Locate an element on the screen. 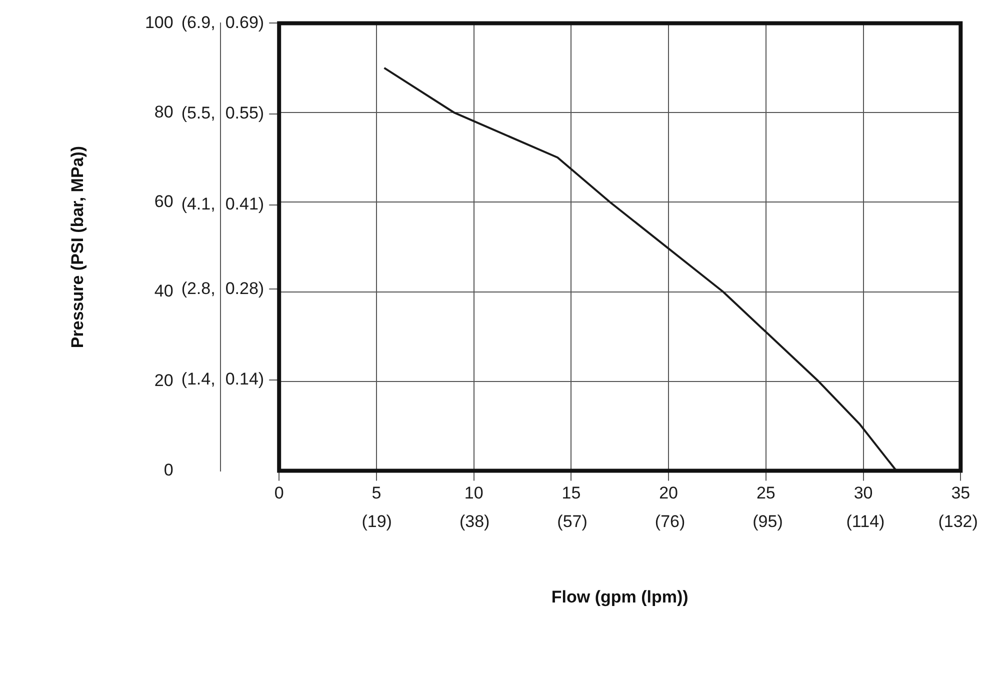  x-tick-label: 35 is located at coordinates (960, 493).